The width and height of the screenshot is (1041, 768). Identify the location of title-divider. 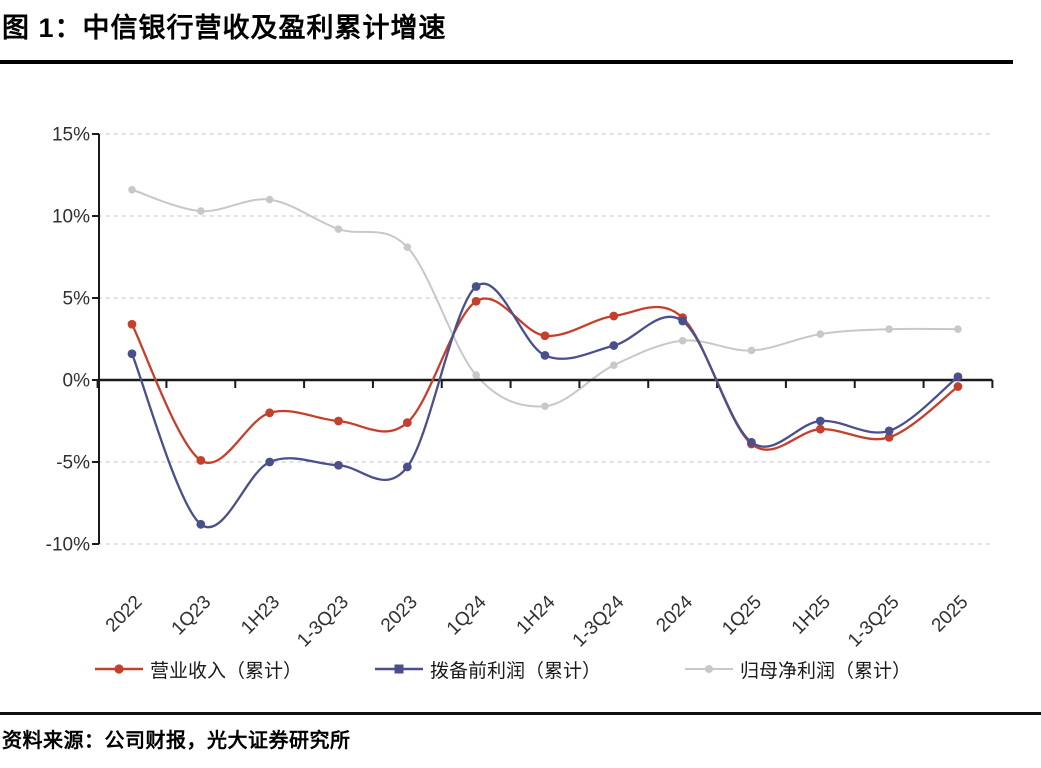
(506, 62).